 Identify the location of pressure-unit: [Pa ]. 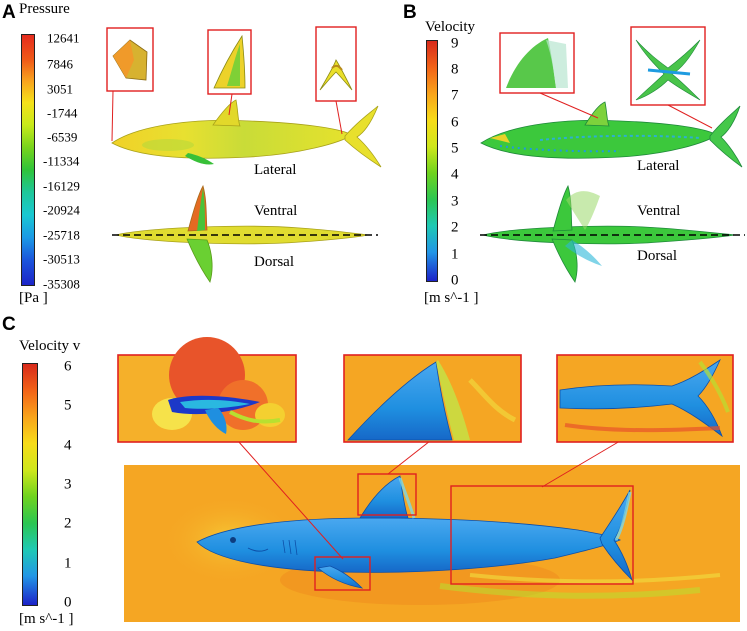
(33, 298).